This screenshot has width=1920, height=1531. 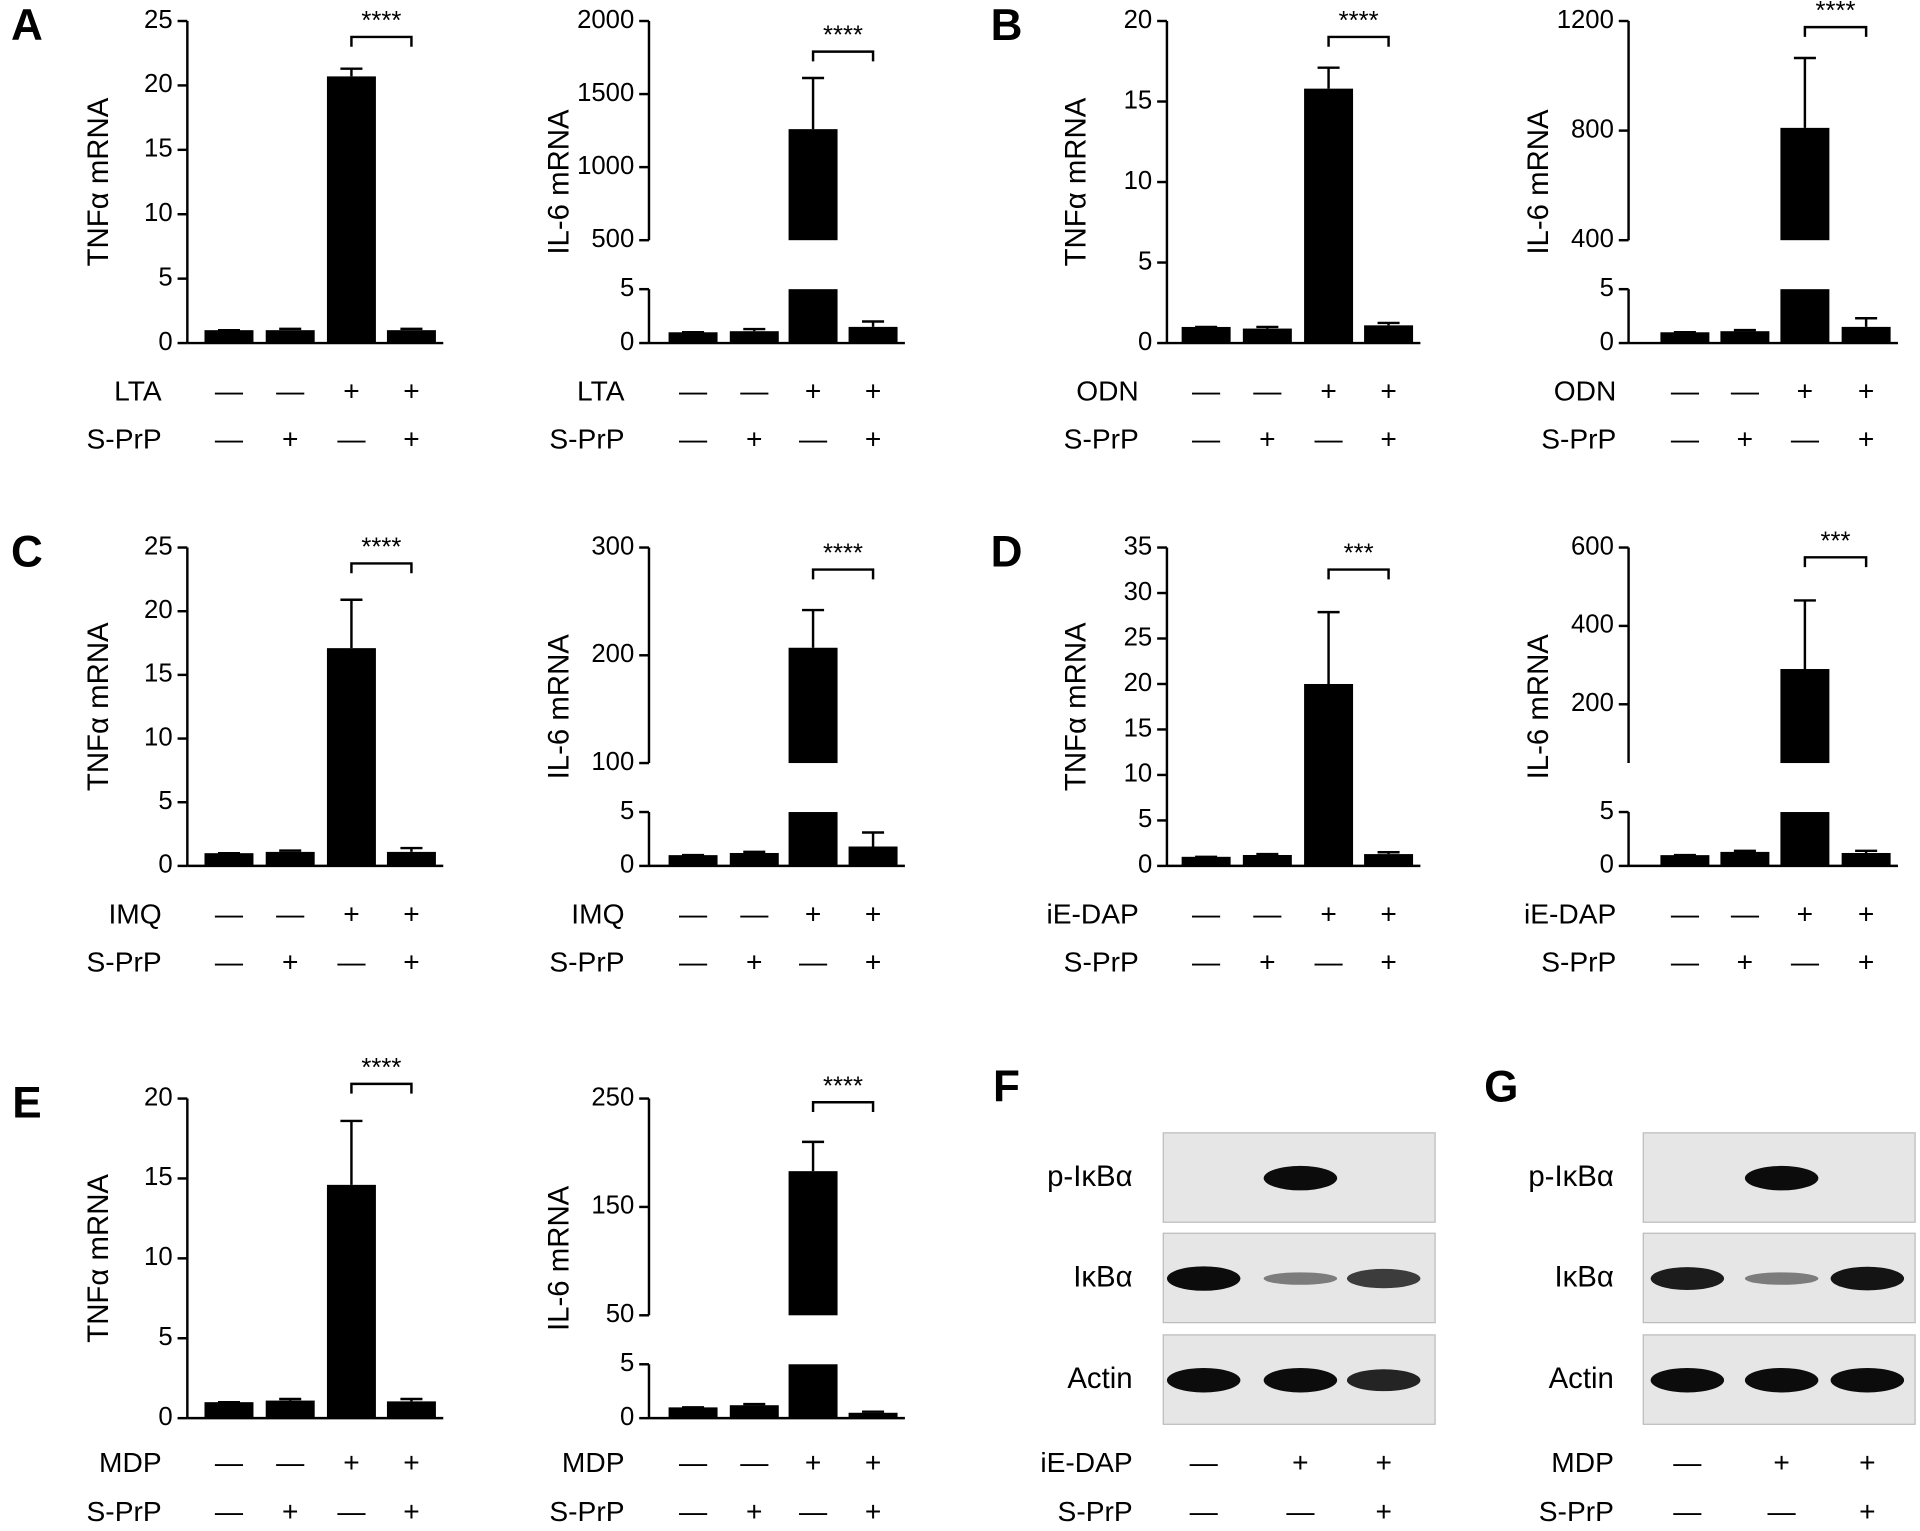 What do you see at coordinates (158, 1257) in the screenshot?
I see `y-tick-label: 10` at bounding box center [158, 1257].